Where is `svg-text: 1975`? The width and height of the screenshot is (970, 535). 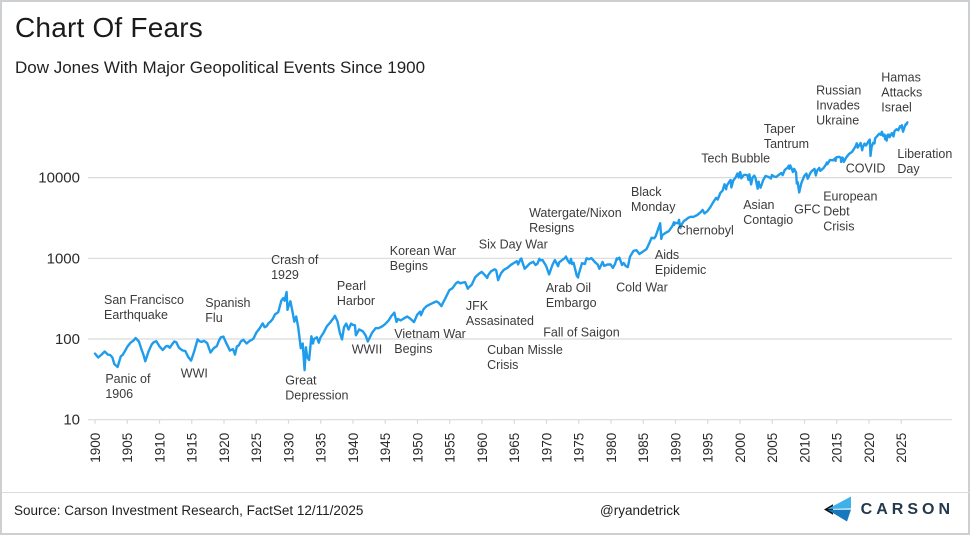 svg-text: 1975 is located at coordinates (579, 448).